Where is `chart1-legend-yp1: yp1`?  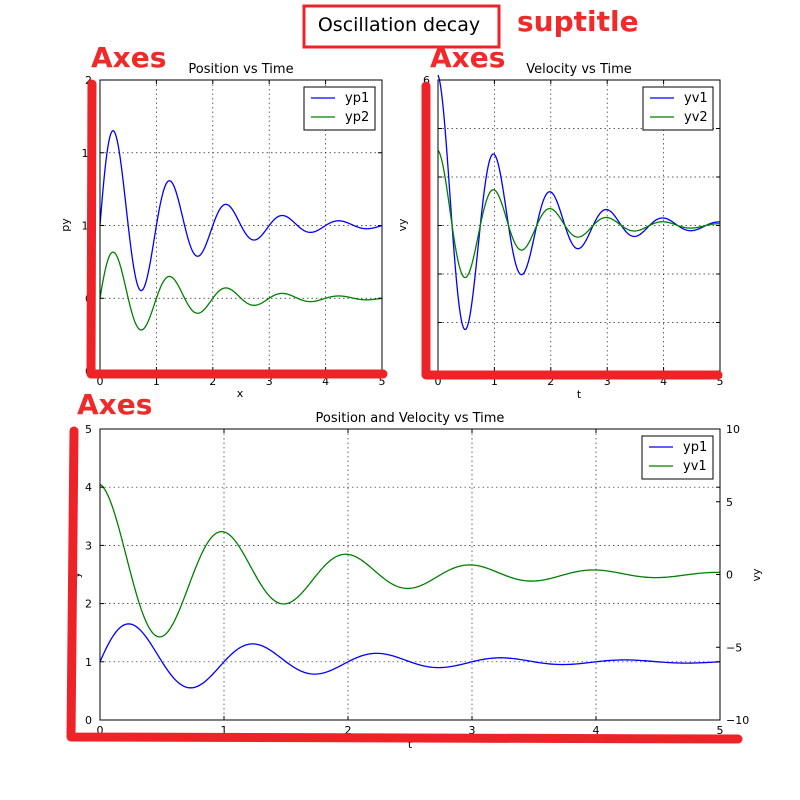 chart1-legend-yp1: yp1 is located at coordinates (357, 98).